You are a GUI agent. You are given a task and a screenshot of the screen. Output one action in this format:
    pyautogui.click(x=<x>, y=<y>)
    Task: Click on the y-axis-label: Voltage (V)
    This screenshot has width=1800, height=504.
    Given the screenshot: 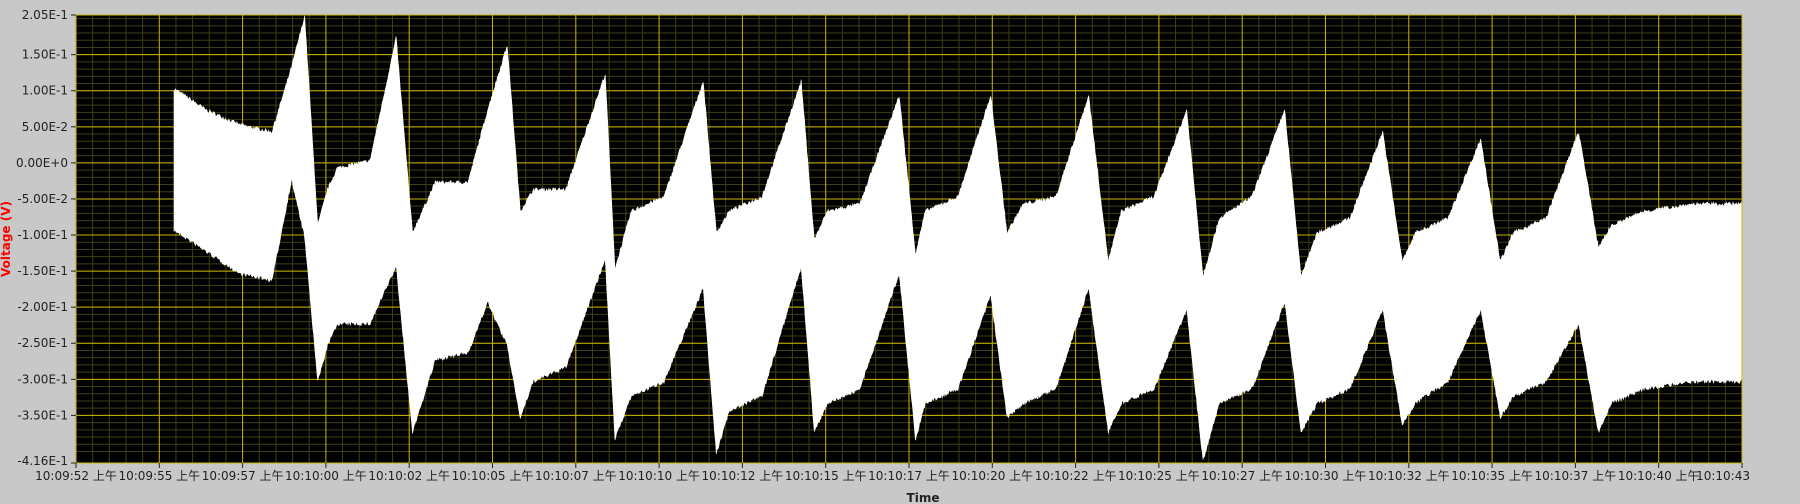 What is the action you would take?
    pyautogui.click(x=6, y=239)
    